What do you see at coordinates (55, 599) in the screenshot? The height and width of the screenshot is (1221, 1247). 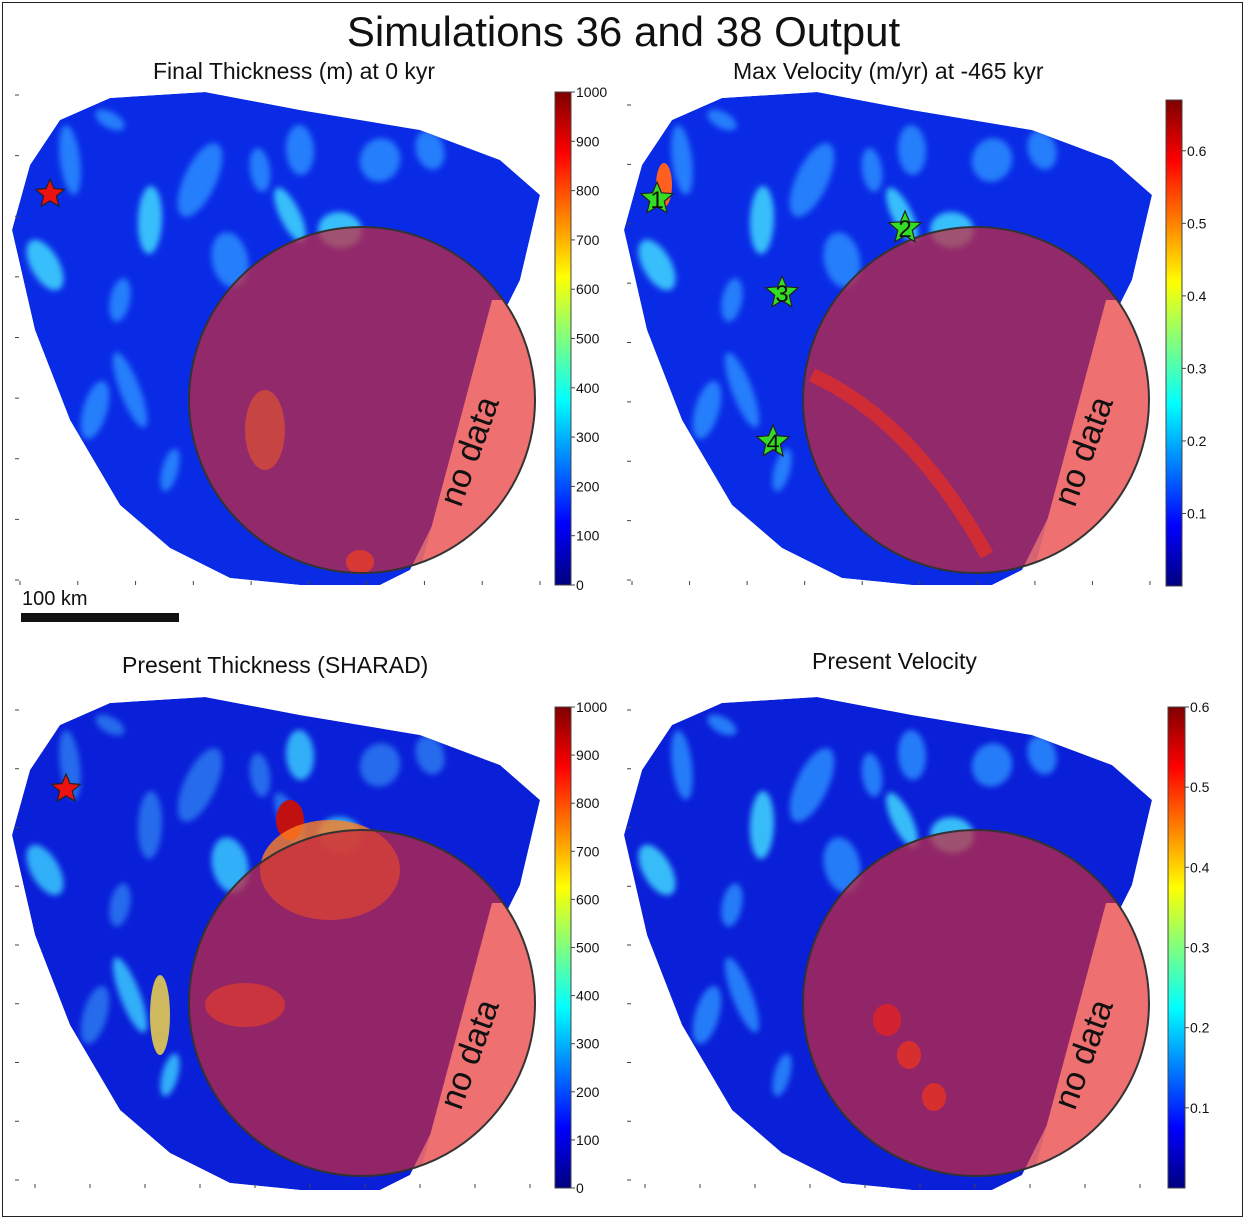 I see `scale-bar-label: 100 km` at bounding box center [55, 599].